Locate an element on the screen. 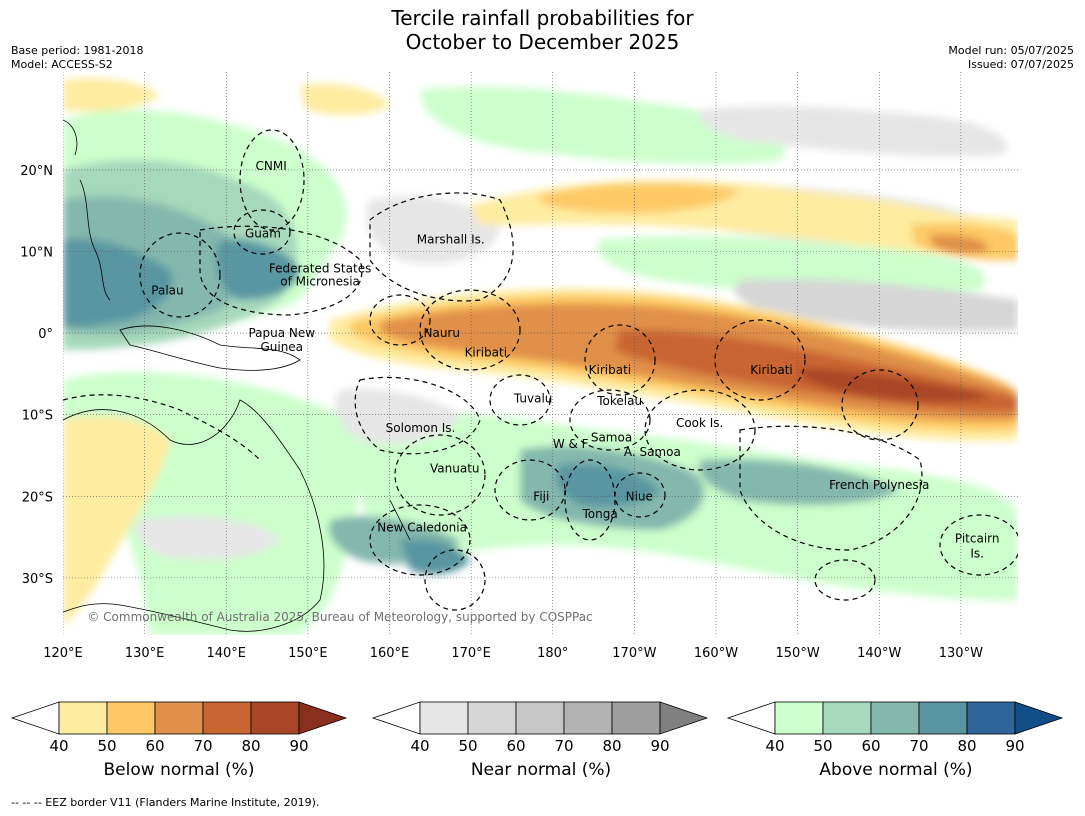  meta-left: Base period: 1981-2018 Model: ACCESS-S2 is located at coordinates (77, 58).